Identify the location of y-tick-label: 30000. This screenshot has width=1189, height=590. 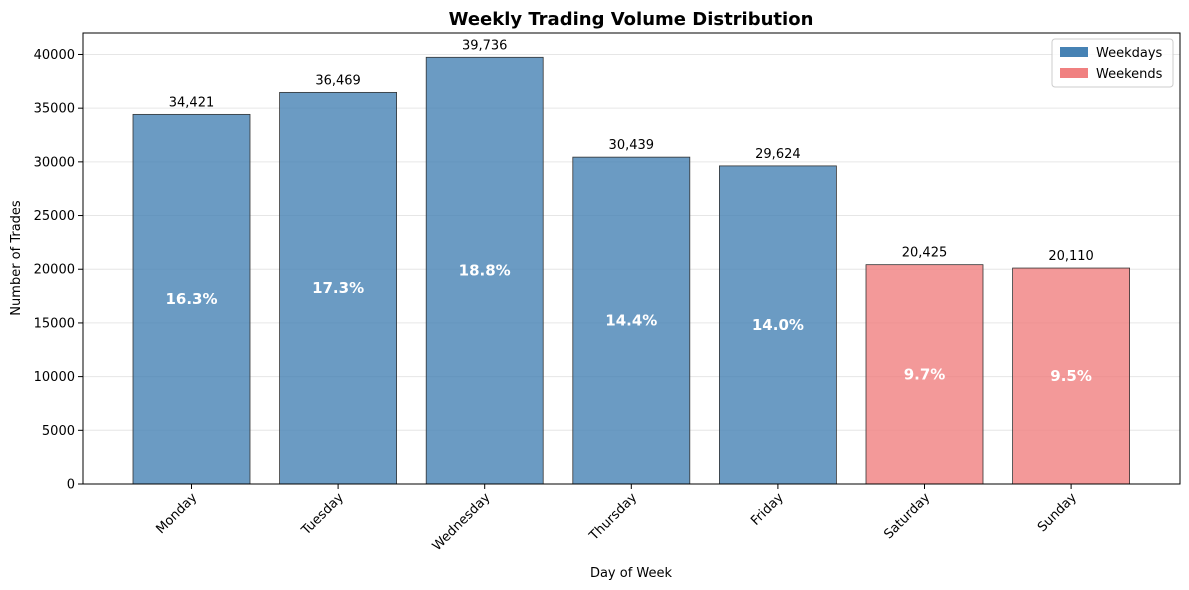
(54, 162).